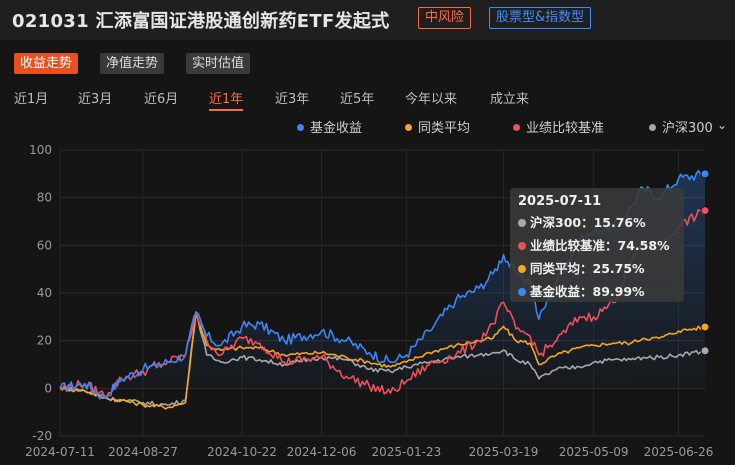 Image resolution: width=735 pixels, height=465 pixels. Describe the element at coordinates (597, 294) in the screenshot. I see `tooltip-row-fund-return: 基金收益：89.99%` at that location.